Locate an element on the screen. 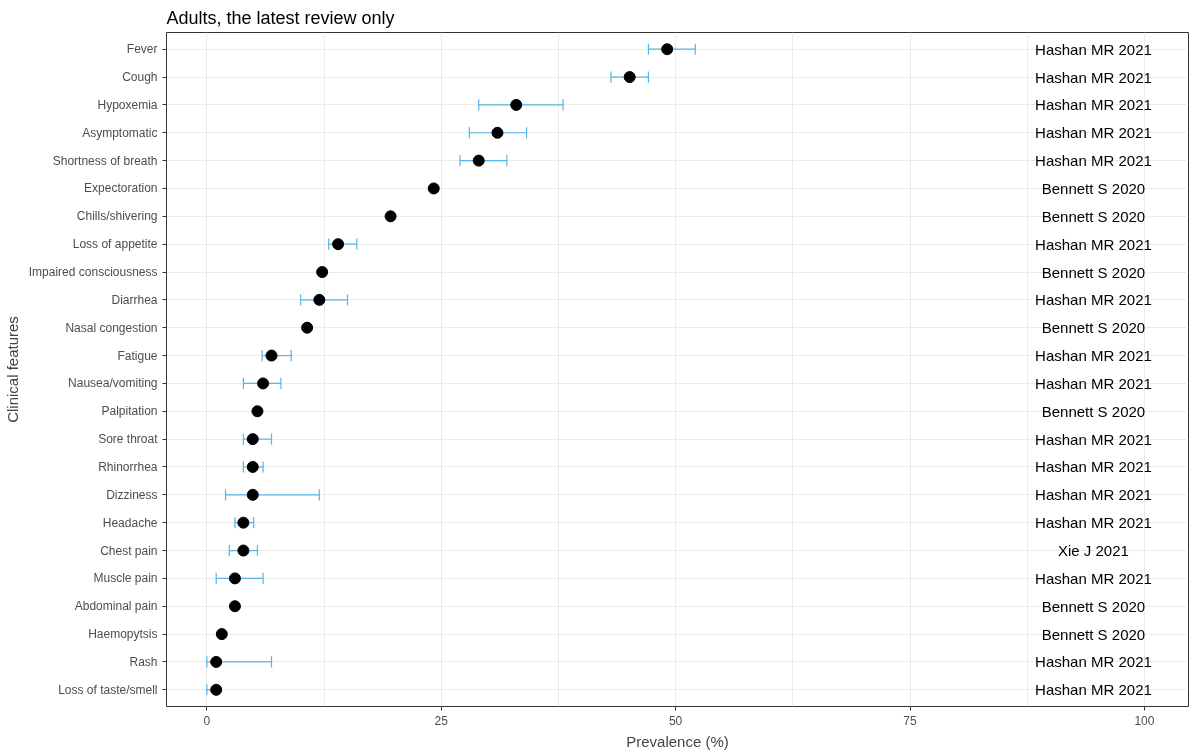  y-tick-label: Palpitation is located at coordinates (129, 411).